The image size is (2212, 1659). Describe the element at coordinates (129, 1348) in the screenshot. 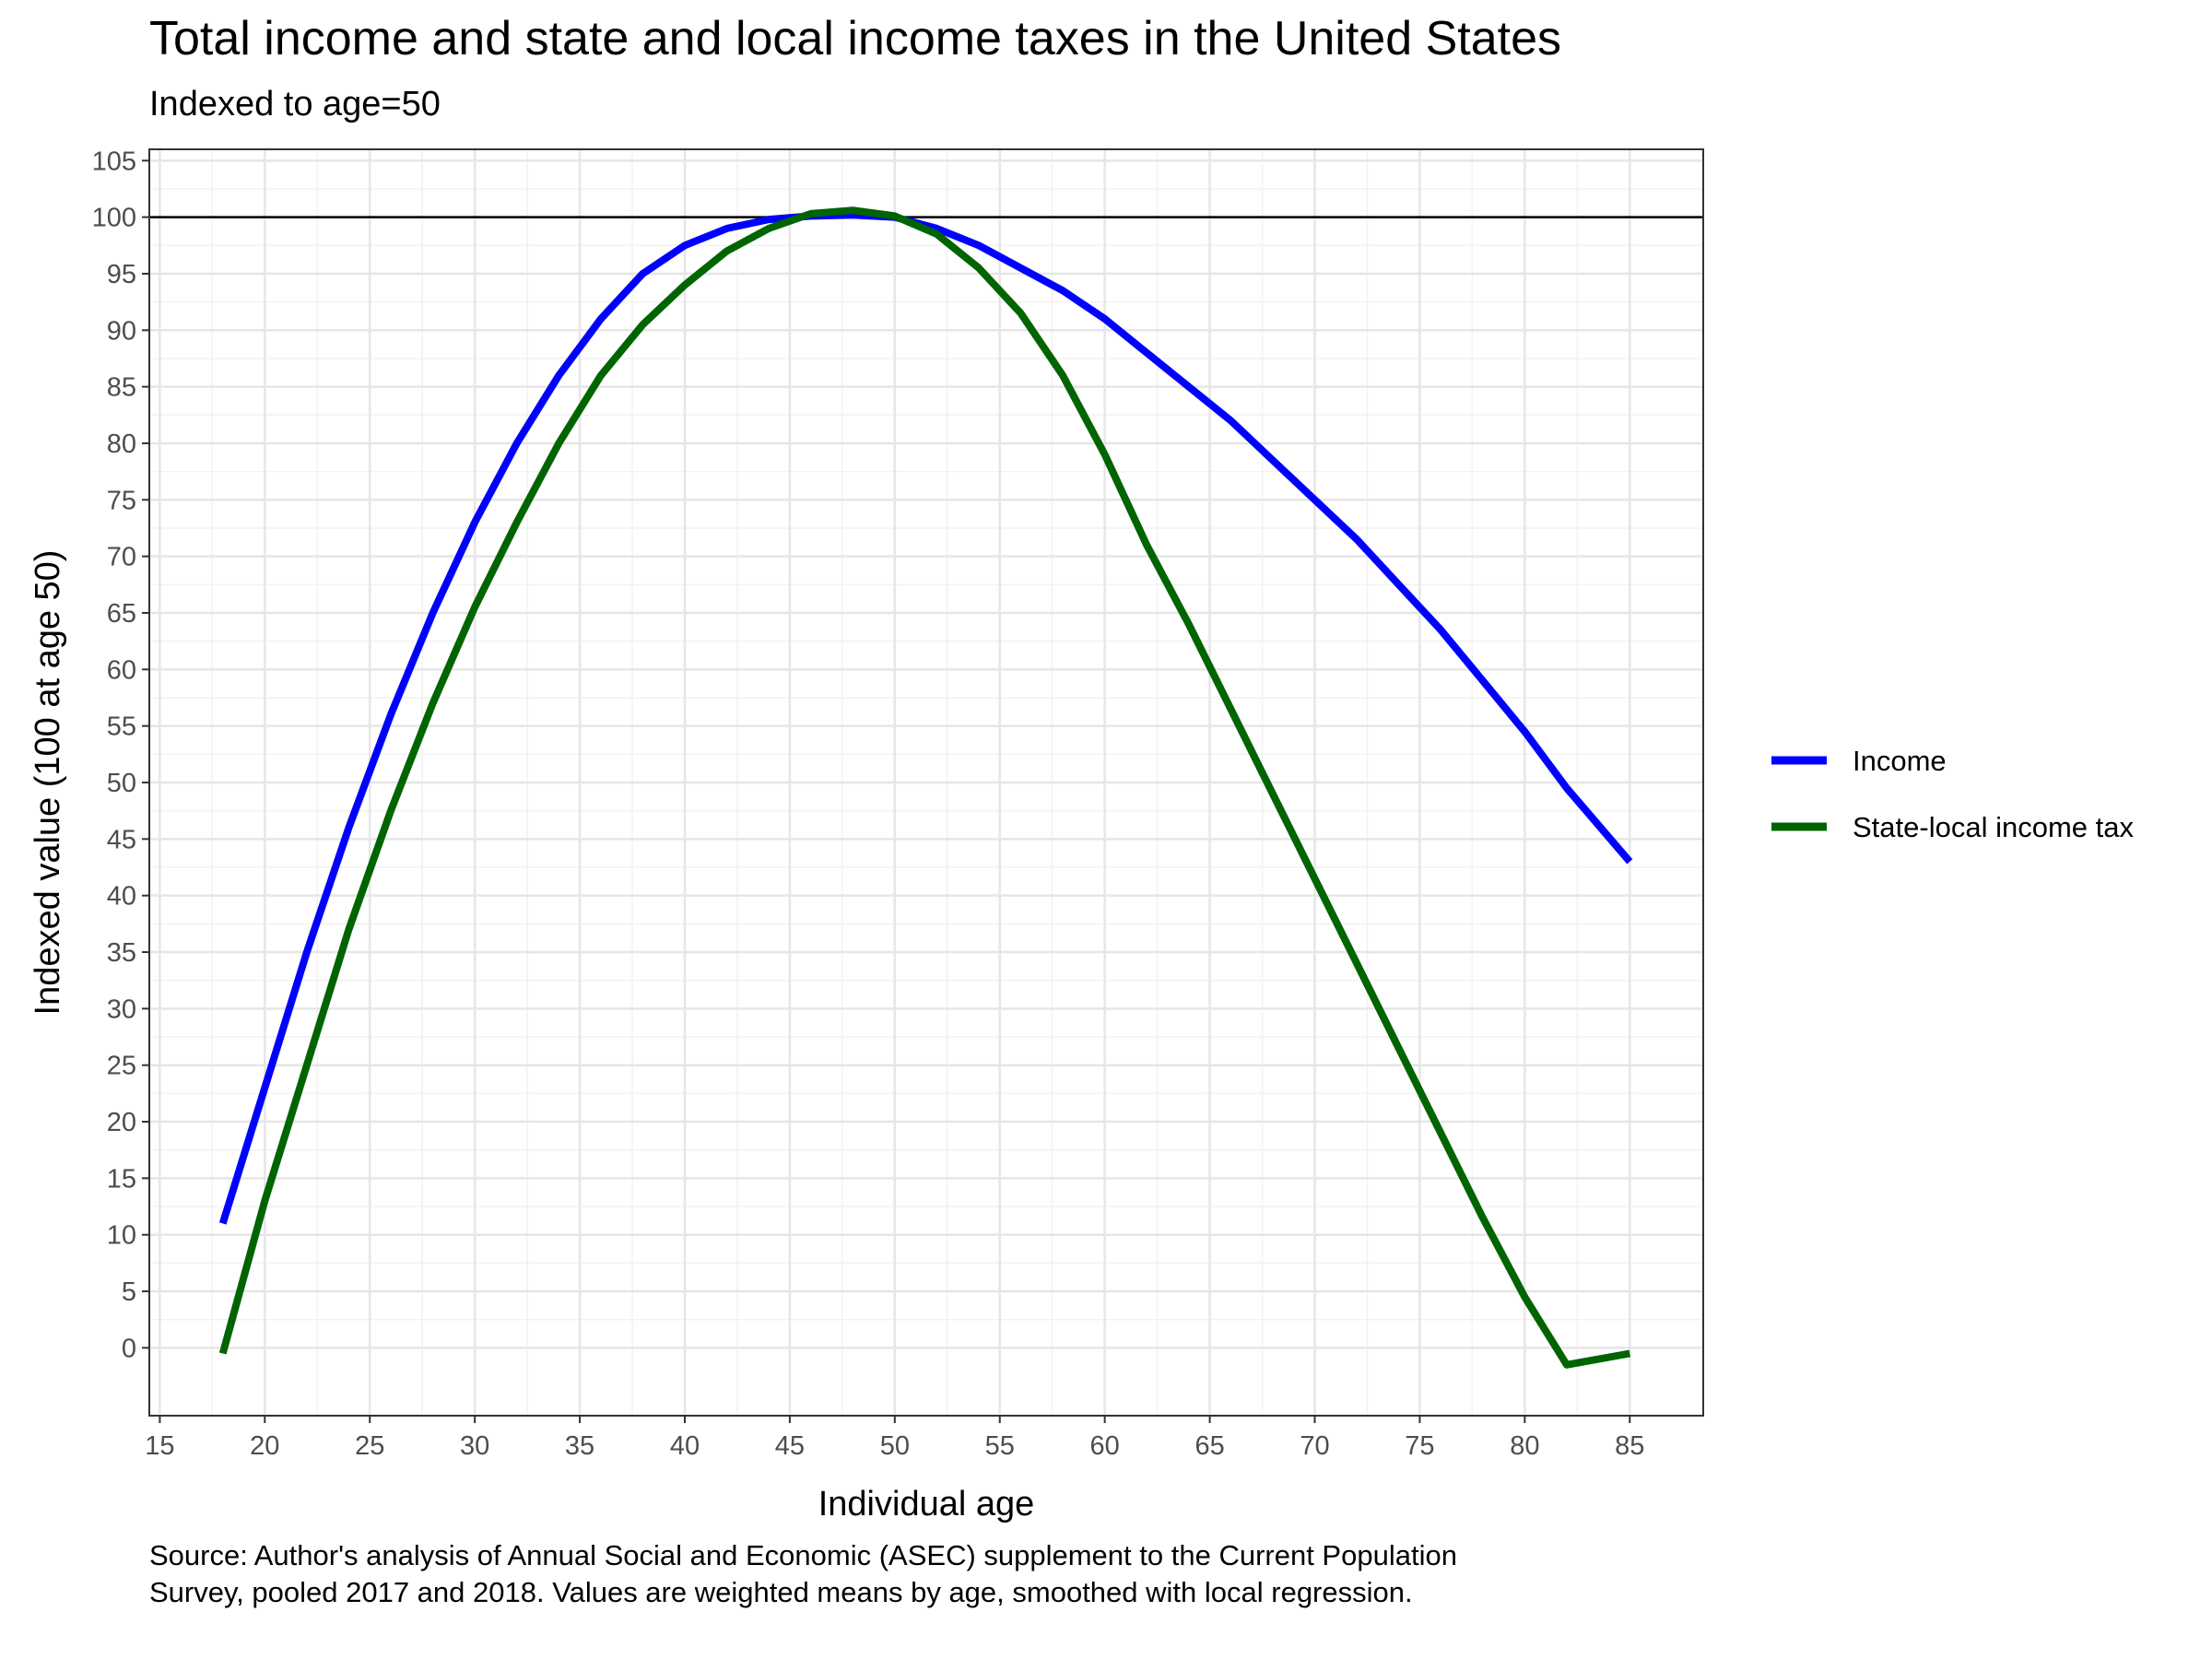

I see `y-tick-label: 0` at that location.